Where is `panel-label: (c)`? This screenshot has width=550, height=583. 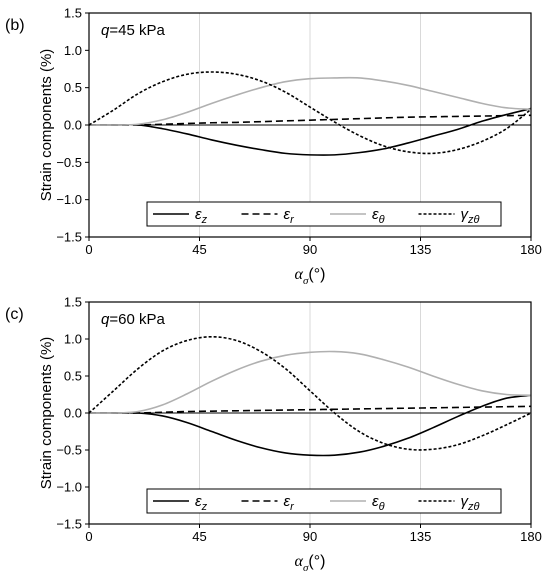 panel-label: (c) is located at coordinates (14, 314).